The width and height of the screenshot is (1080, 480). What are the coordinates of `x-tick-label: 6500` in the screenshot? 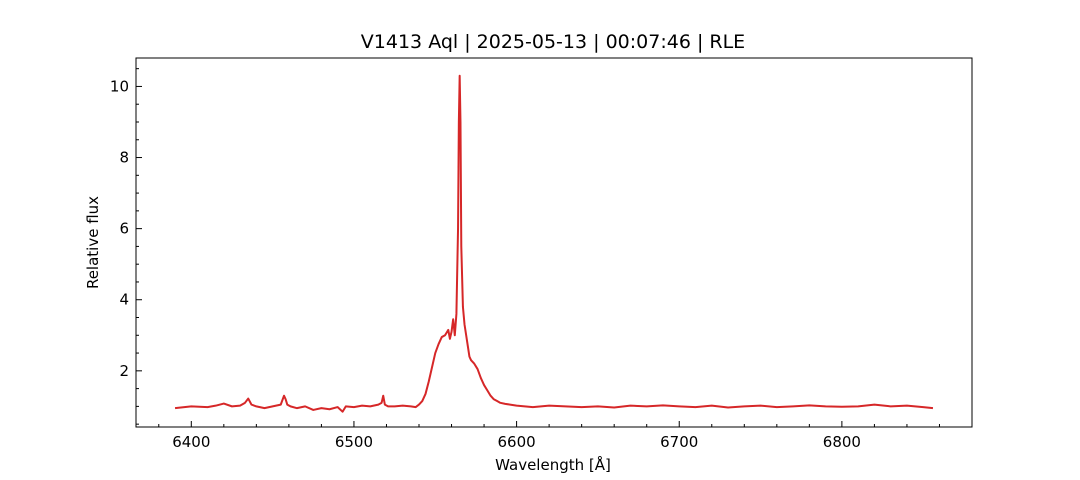 It's located at (354, 442).